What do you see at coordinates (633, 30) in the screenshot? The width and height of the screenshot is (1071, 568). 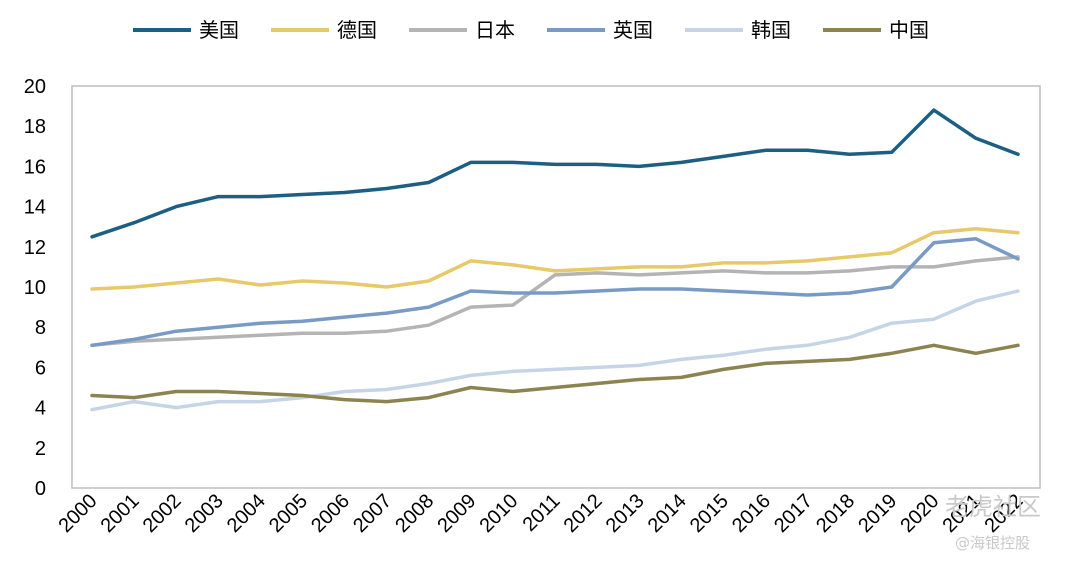 I see `legend-label: 英国` at bounding box center [633, 30].